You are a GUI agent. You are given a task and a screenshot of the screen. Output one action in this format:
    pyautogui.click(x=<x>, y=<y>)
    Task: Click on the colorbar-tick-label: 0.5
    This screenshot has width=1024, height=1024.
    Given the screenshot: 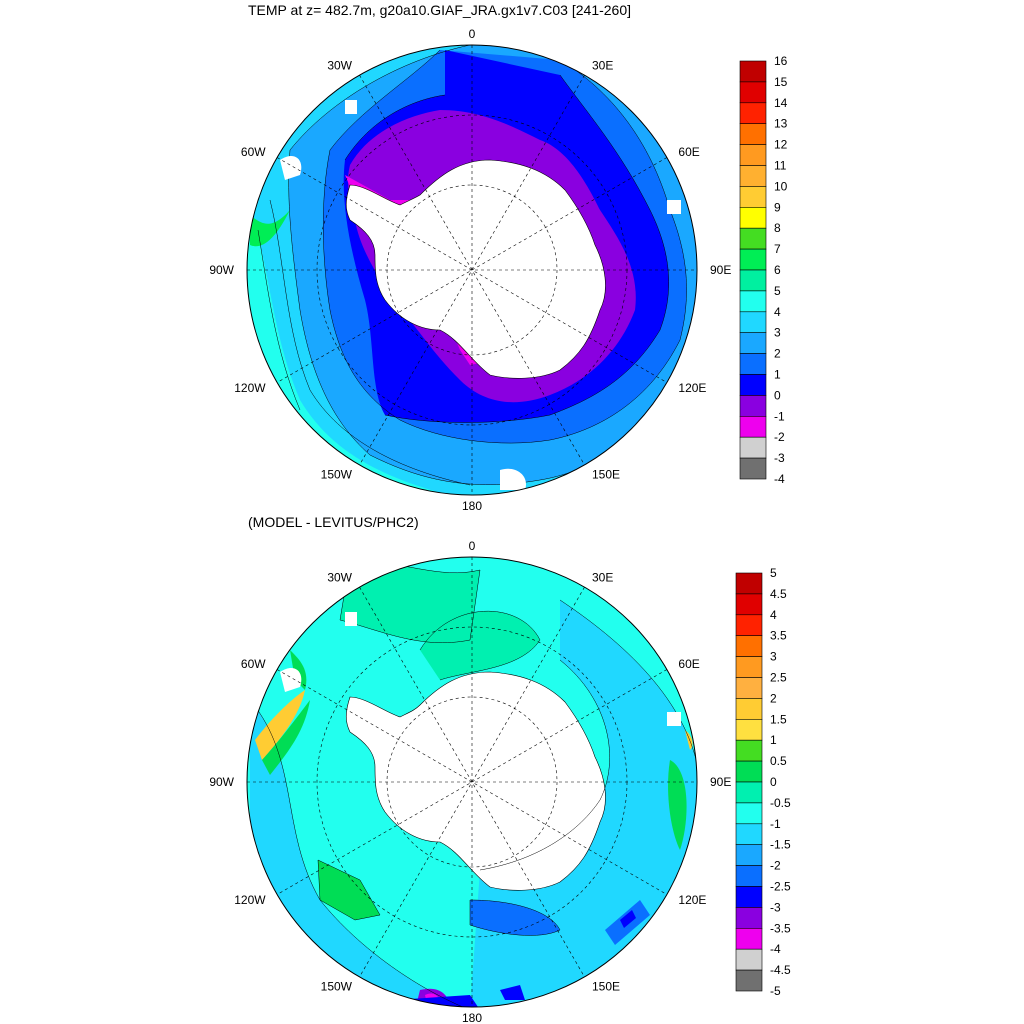 What is the action you would take?
    pyautogui.click(x=778, y=761)
    